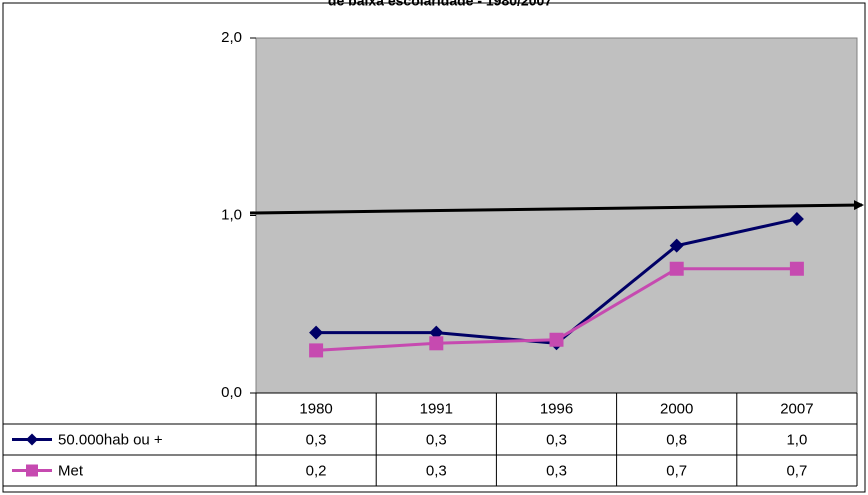  I want to click on x-tick-label: 2000, so click(676, 408).